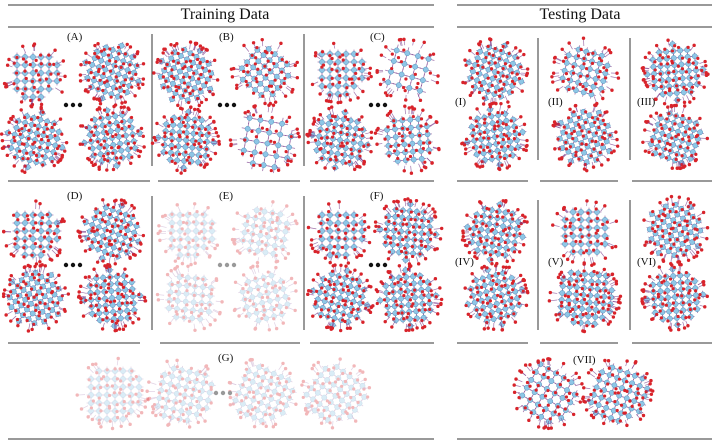 The height and width of the screenshot is (446, 720). What do you see at coordinates (377, 196) in the screenshot?
I see `panel-label-f: (F)` at bounding box center [377, 196].